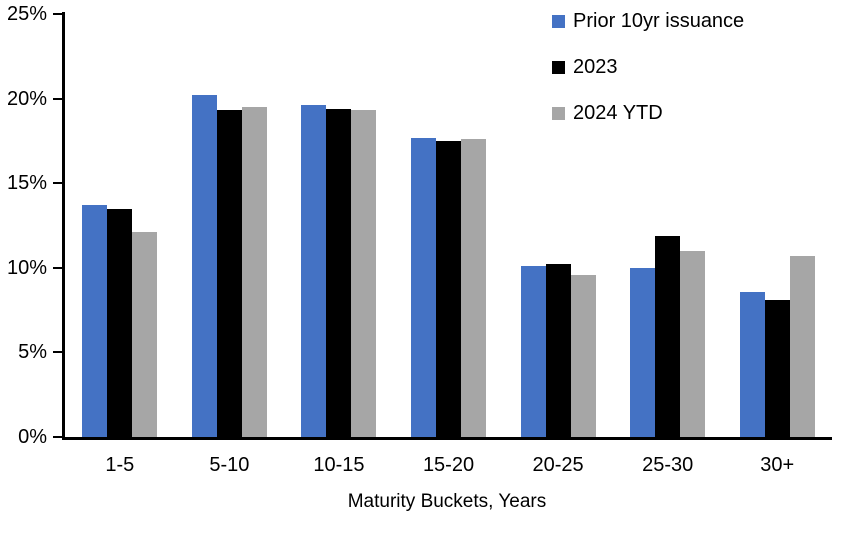 The height and width of the screenshot is (534, 852). I want to click on legend-swatch-2024-ytd, so click(558, 113).